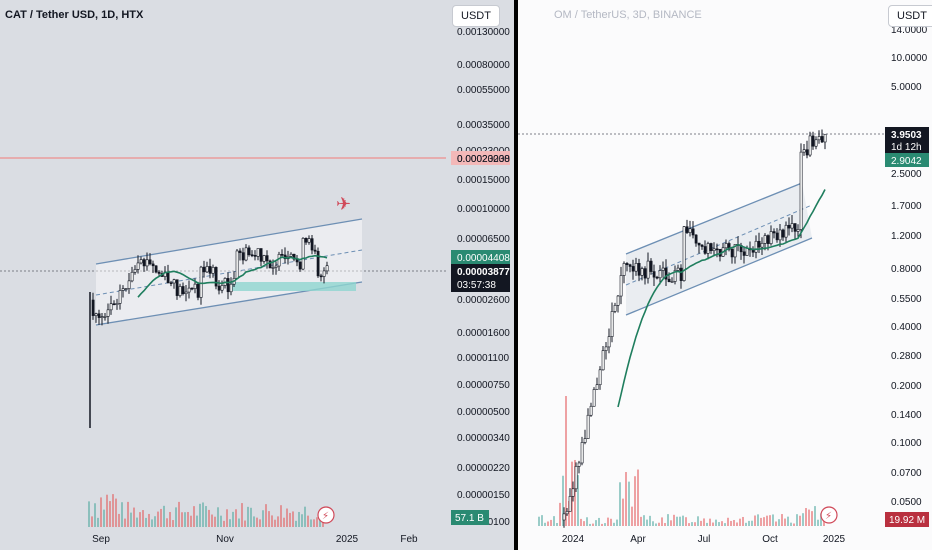  Describe the element at coordinates (483, 412) in the screenshot. I see `left-y-tick-label: 0.00000500` at that location.